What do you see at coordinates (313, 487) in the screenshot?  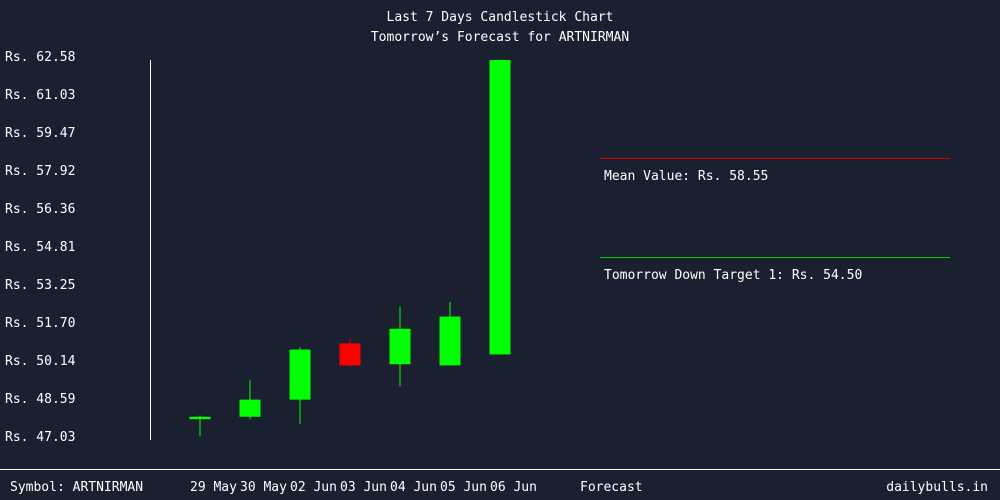 I see `x-tick-label: 02 Jun` at bounding box center [313, 487].